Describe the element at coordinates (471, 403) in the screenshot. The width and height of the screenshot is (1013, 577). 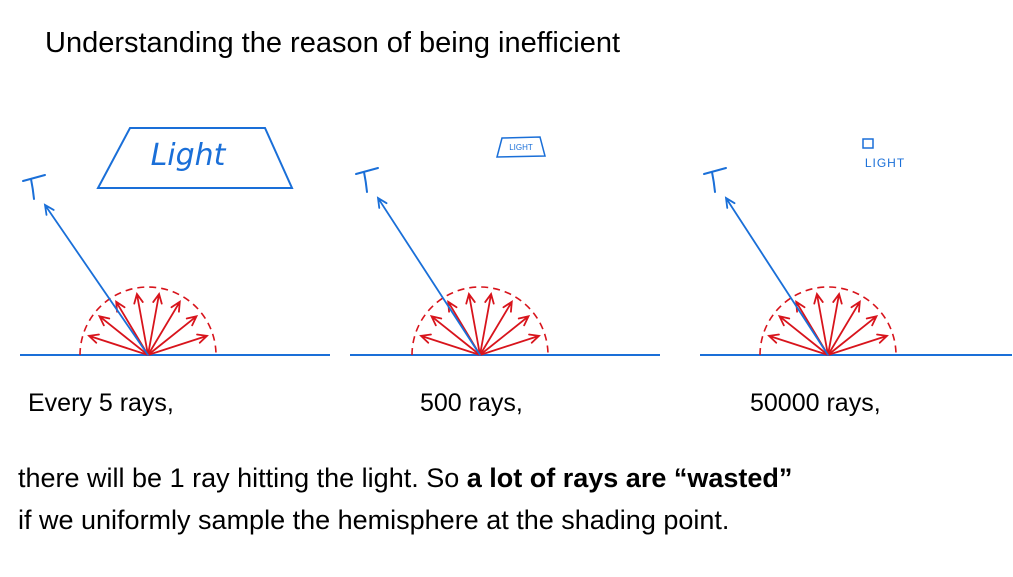
I see `caption: 500 rays,` at that location.